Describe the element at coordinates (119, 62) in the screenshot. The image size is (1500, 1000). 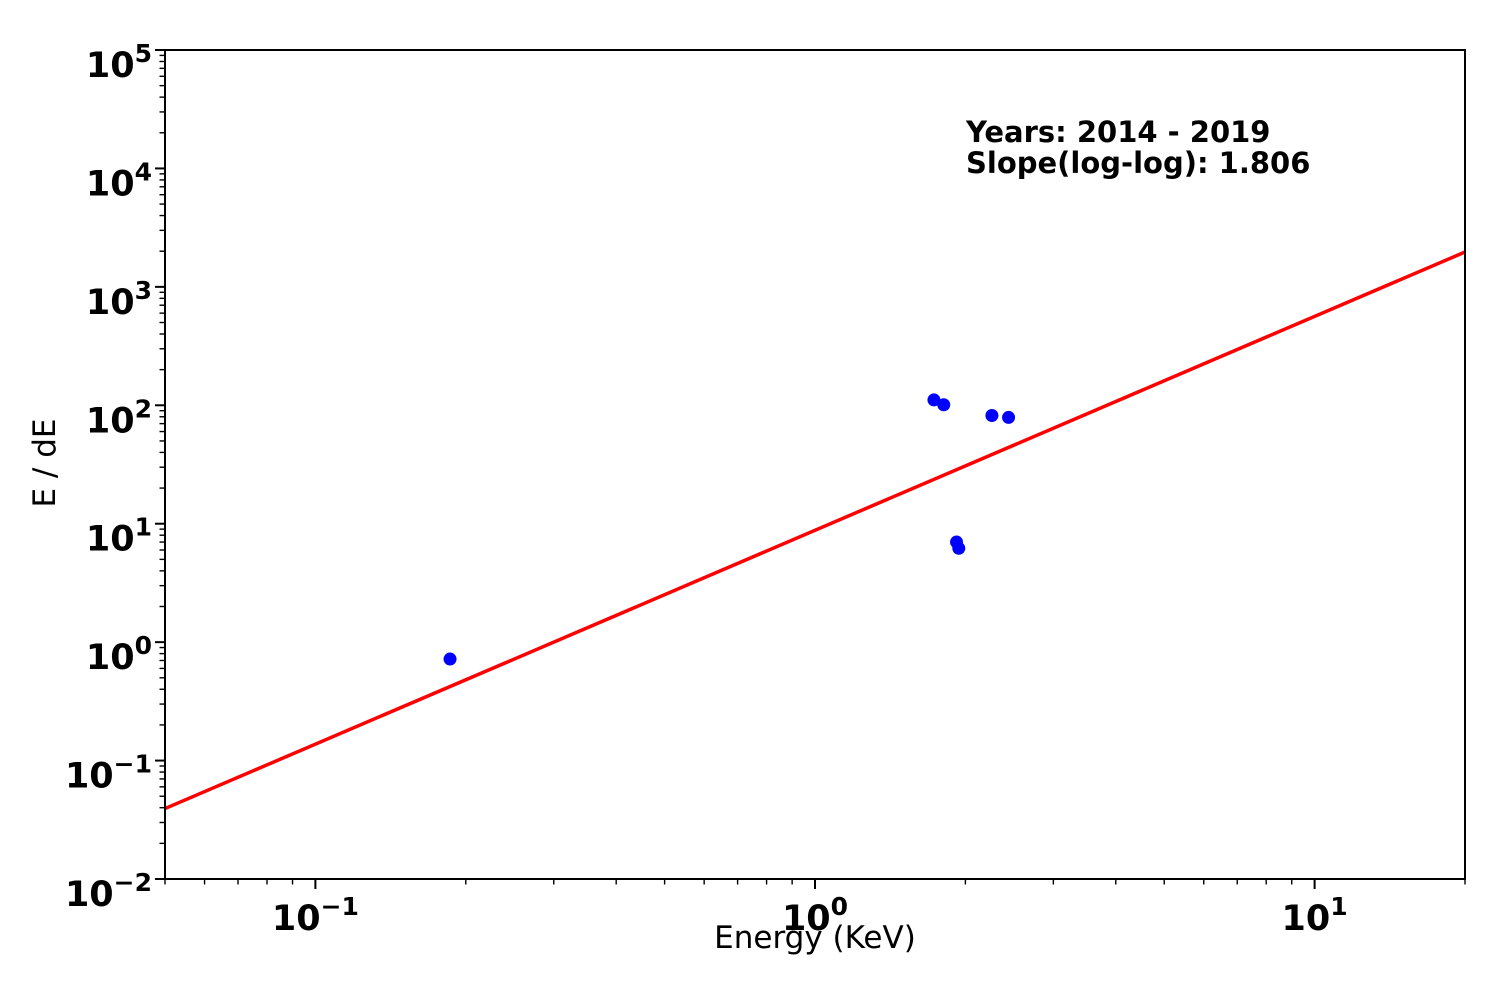
I see `y-tick-label: 10⁵` at that location.